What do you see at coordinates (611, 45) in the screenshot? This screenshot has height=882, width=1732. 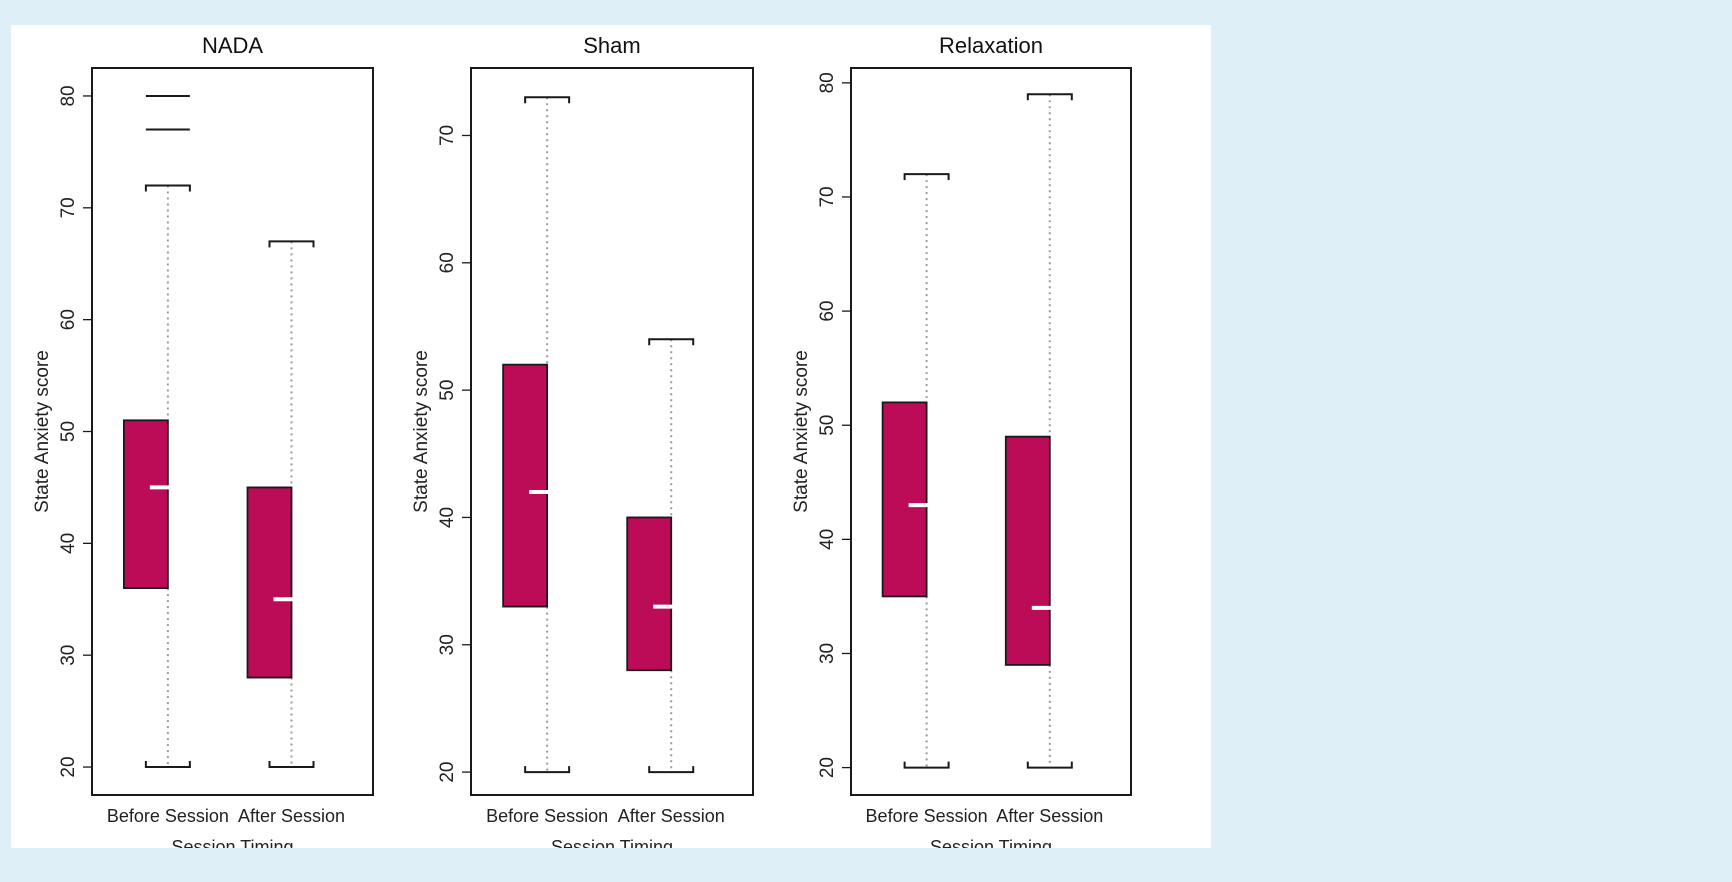 I see `panel-title: Sham` at bounding box center [611, 45].